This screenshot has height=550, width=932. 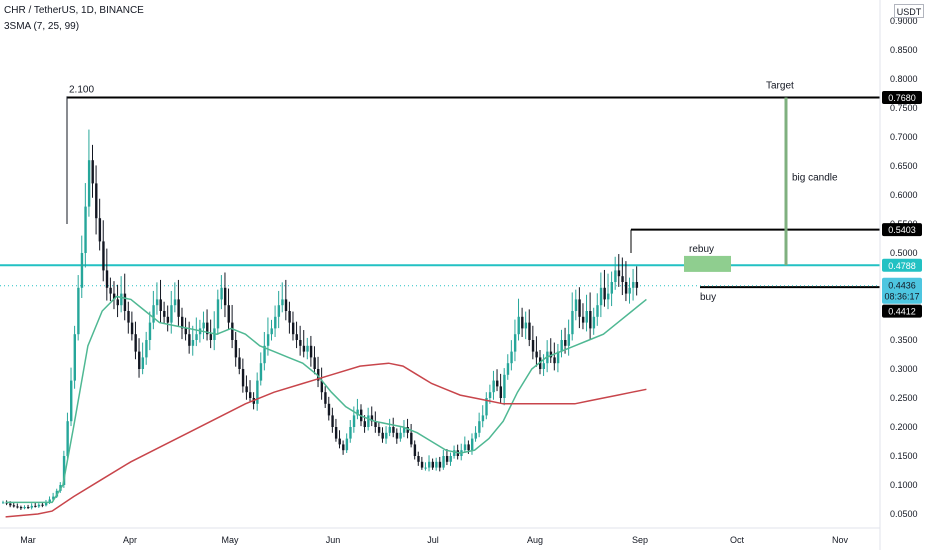 What do you see at coordinates (909, 11) in the screenshot?
I see `currency-badge: USDT` at bounding box center [909, 11].